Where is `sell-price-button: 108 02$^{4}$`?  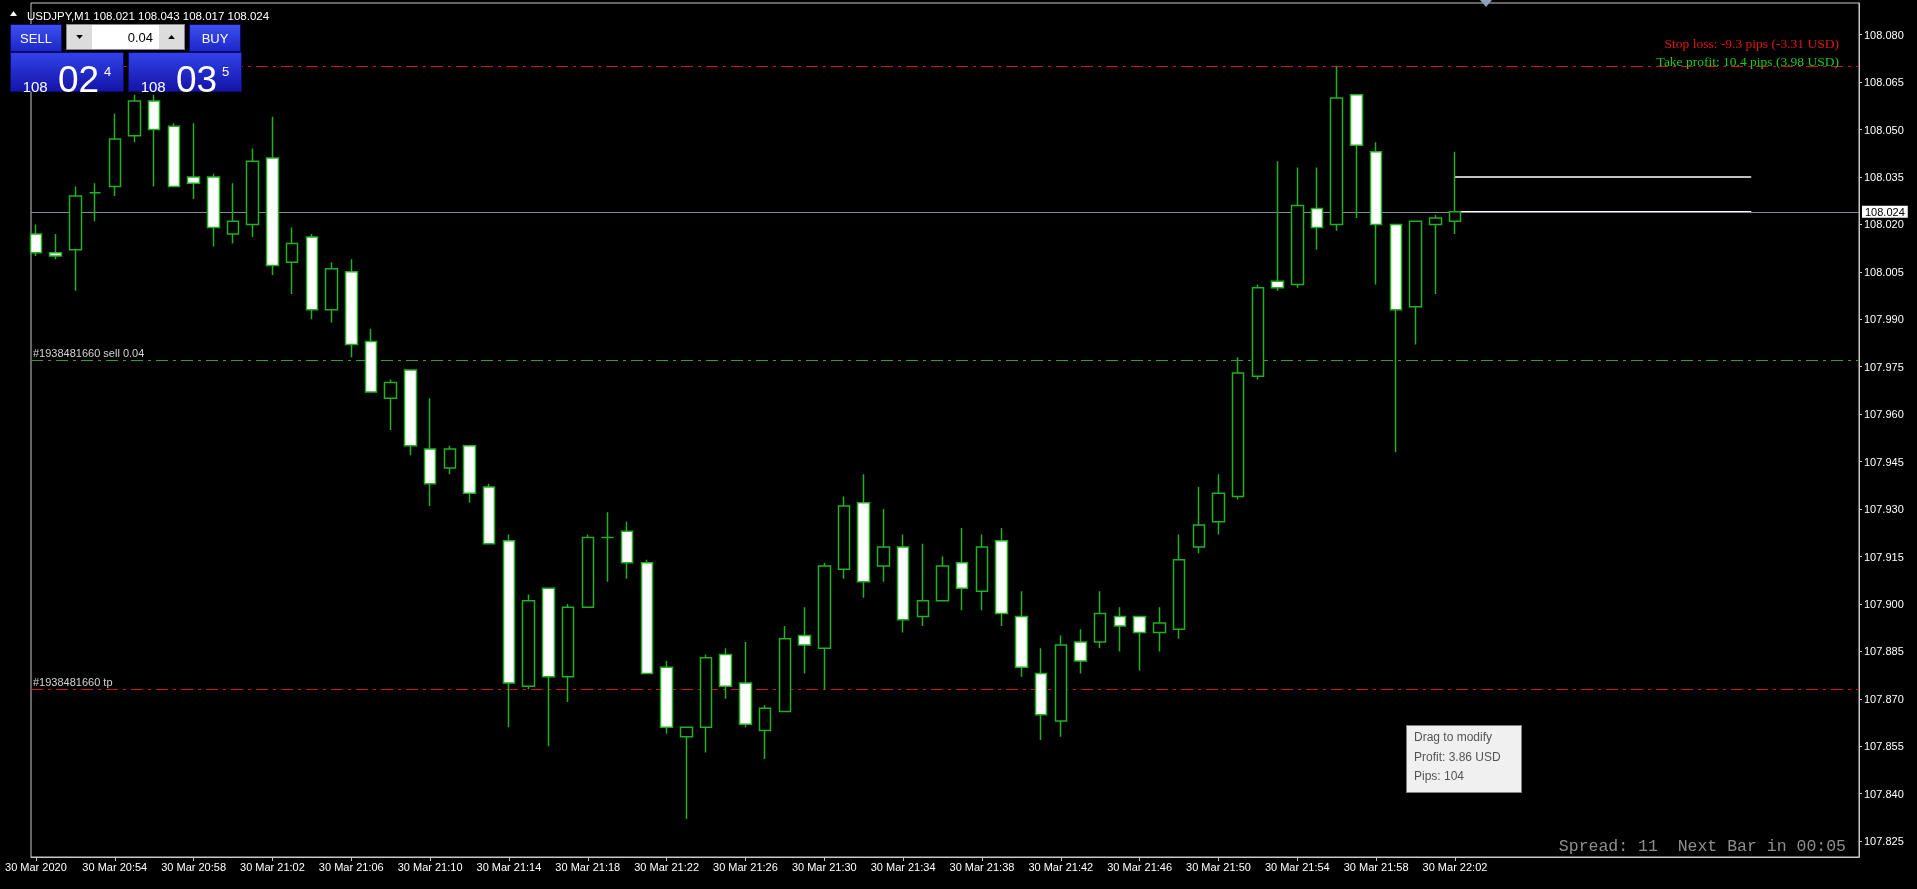
sell-price-button: 108 02$^{4}$ is located at coordinates (67, 72).